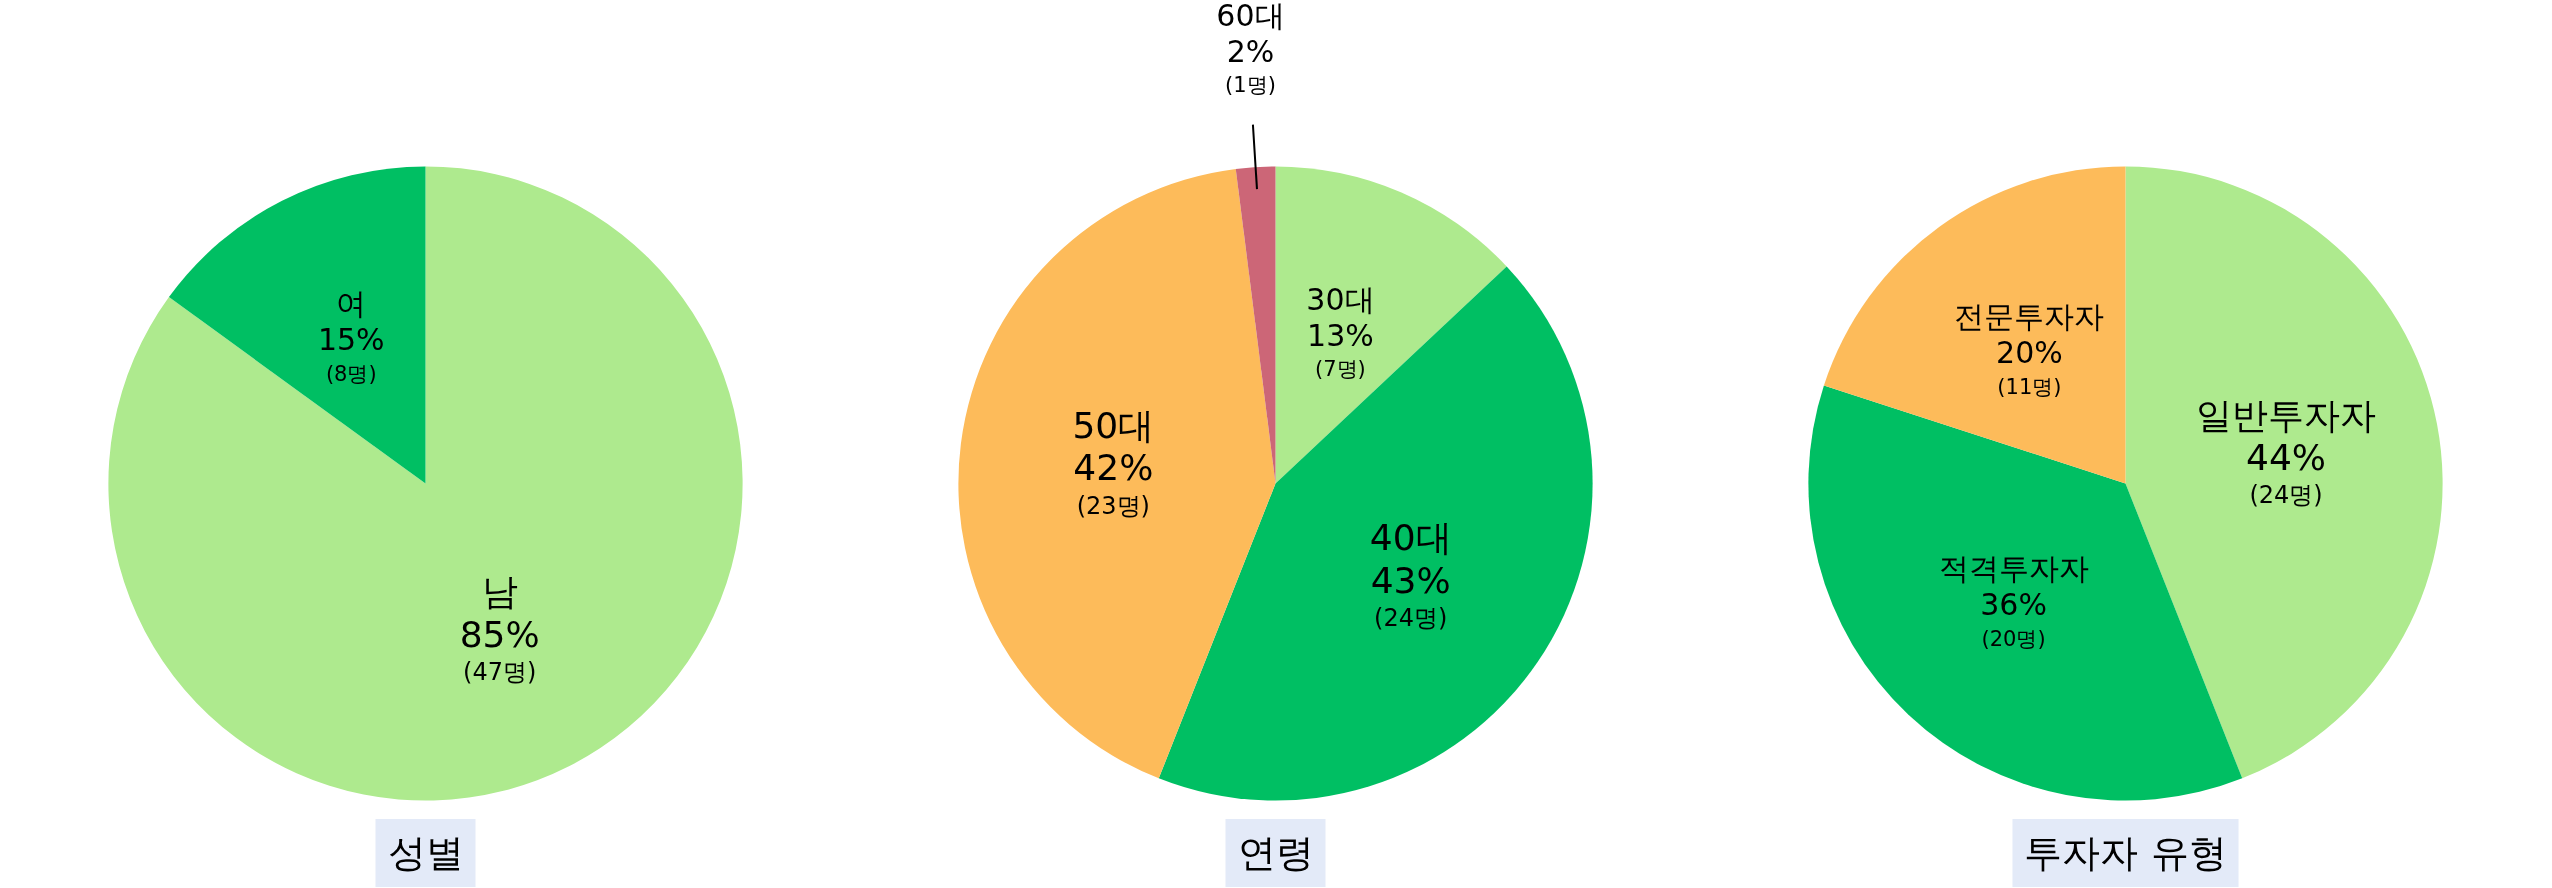 The width and height of the screenshot is (2552, 888). Describe the element at coordinates (1250, 65) in the screenshot. I see `data-label: 2% (1명)` at that location.